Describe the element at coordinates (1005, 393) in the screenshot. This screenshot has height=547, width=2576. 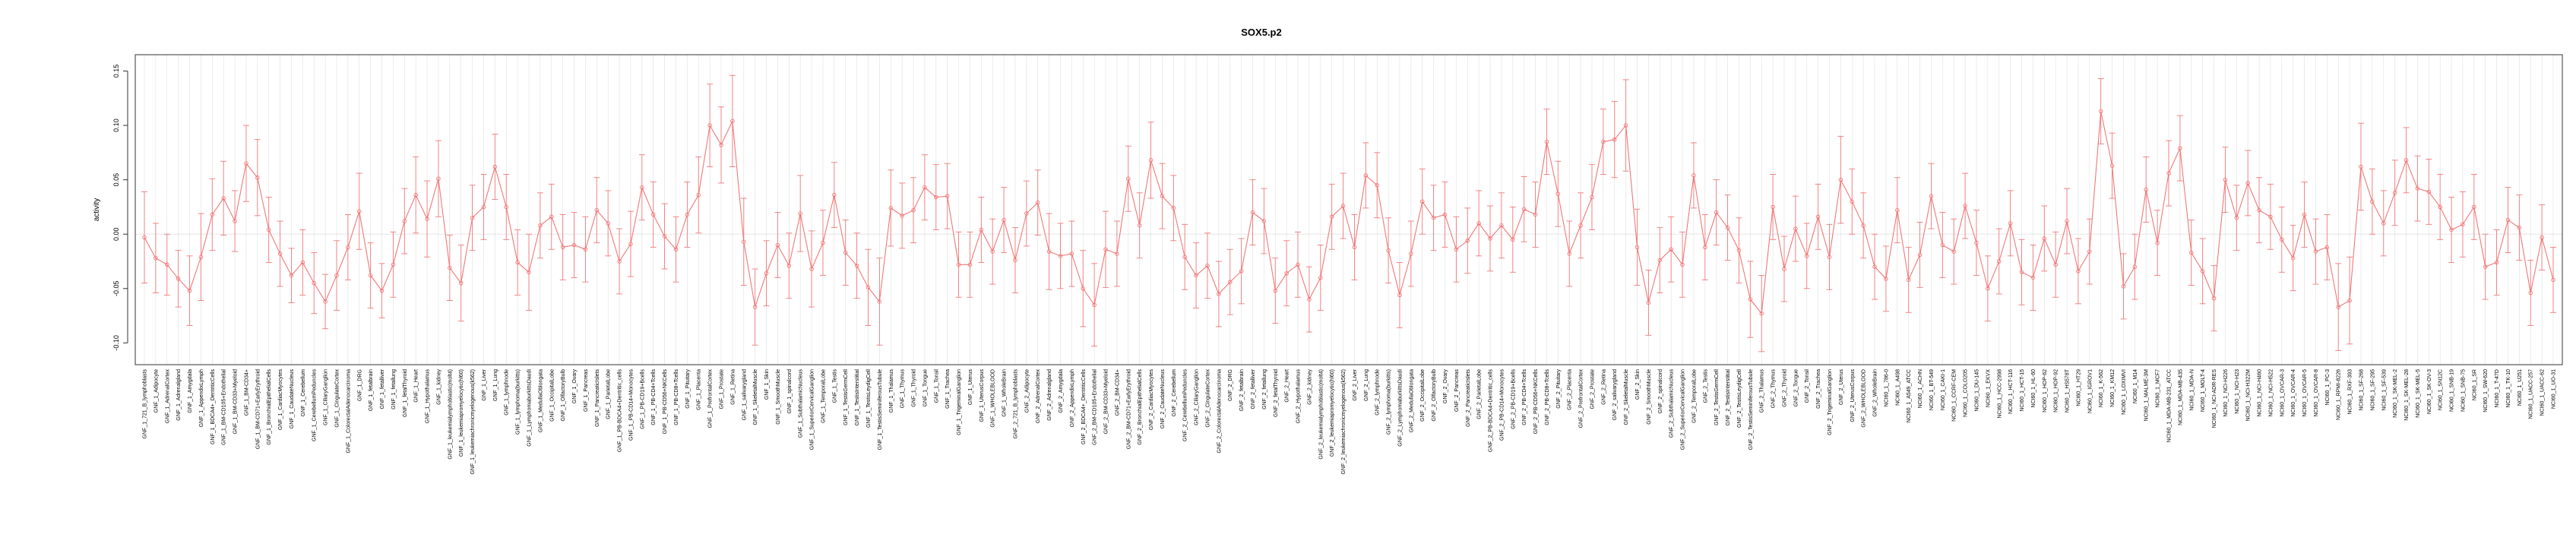
I see `x-tick-label: GNF_1_WholeBrain` at that location.